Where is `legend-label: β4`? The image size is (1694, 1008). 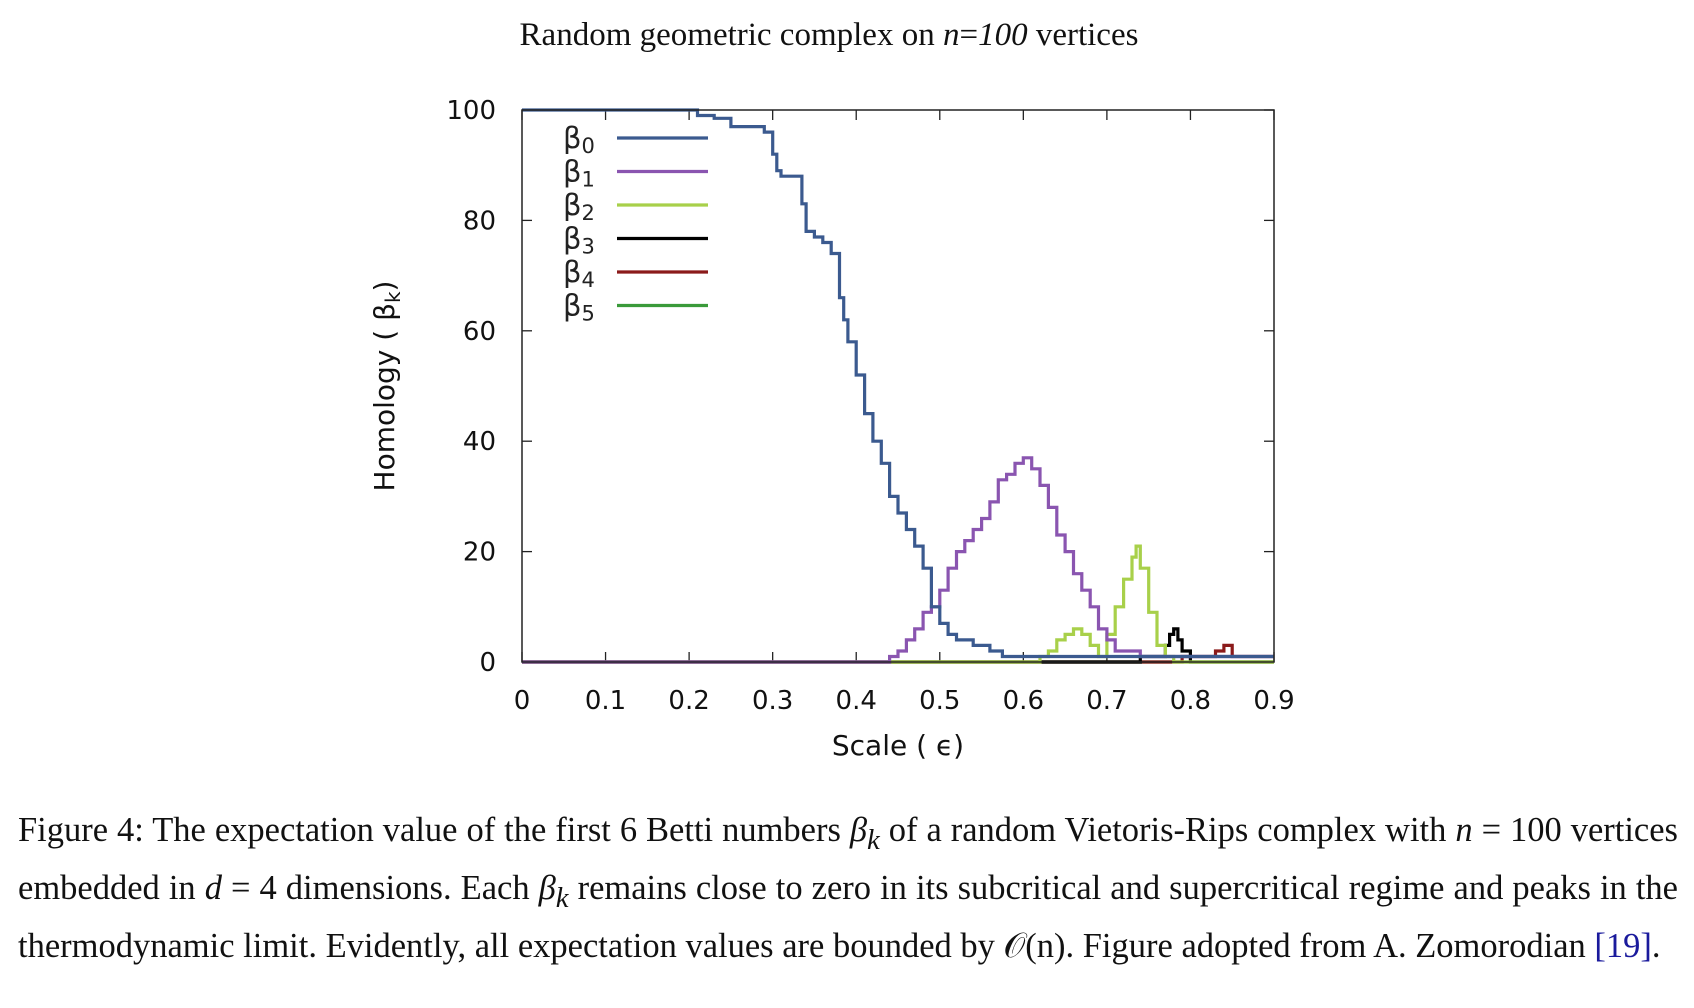
legend-label: β4 is located at coordinates (579, 273).